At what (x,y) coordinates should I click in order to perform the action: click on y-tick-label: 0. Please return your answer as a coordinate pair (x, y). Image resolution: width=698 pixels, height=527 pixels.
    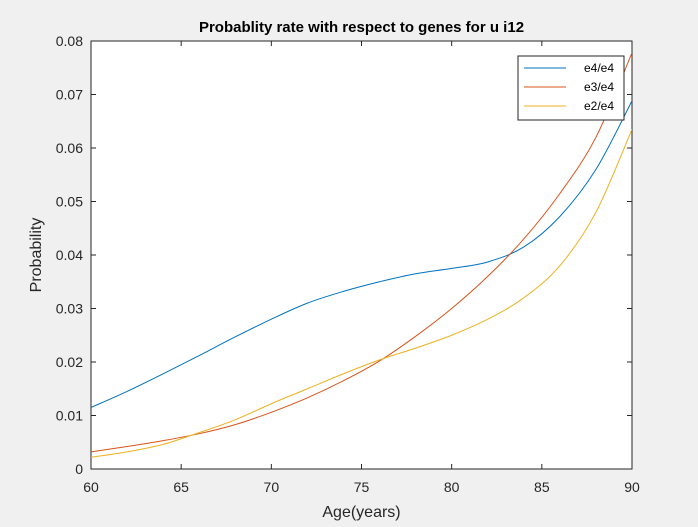
    Looking at the image, I should click on (79, 469).